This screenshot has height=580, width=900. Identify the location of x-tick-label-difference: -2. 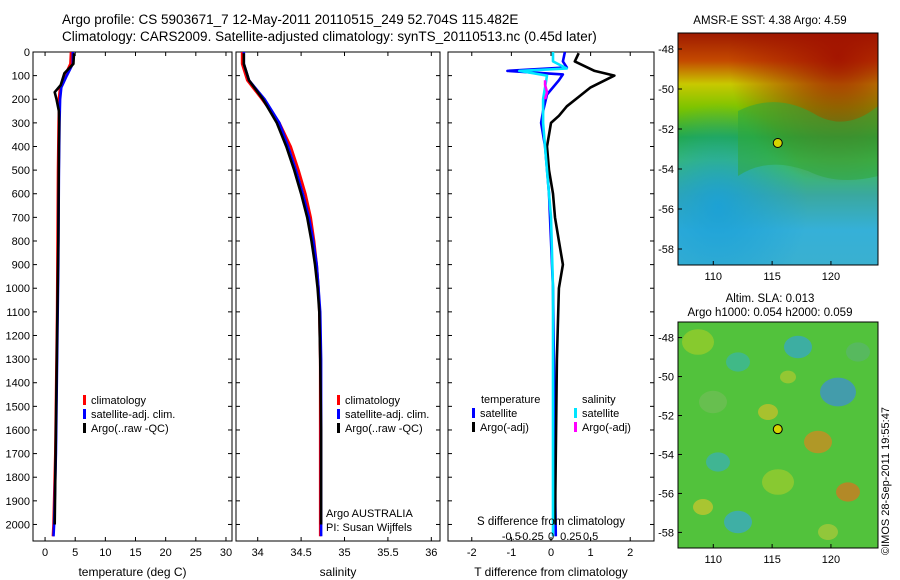
(472, 553).